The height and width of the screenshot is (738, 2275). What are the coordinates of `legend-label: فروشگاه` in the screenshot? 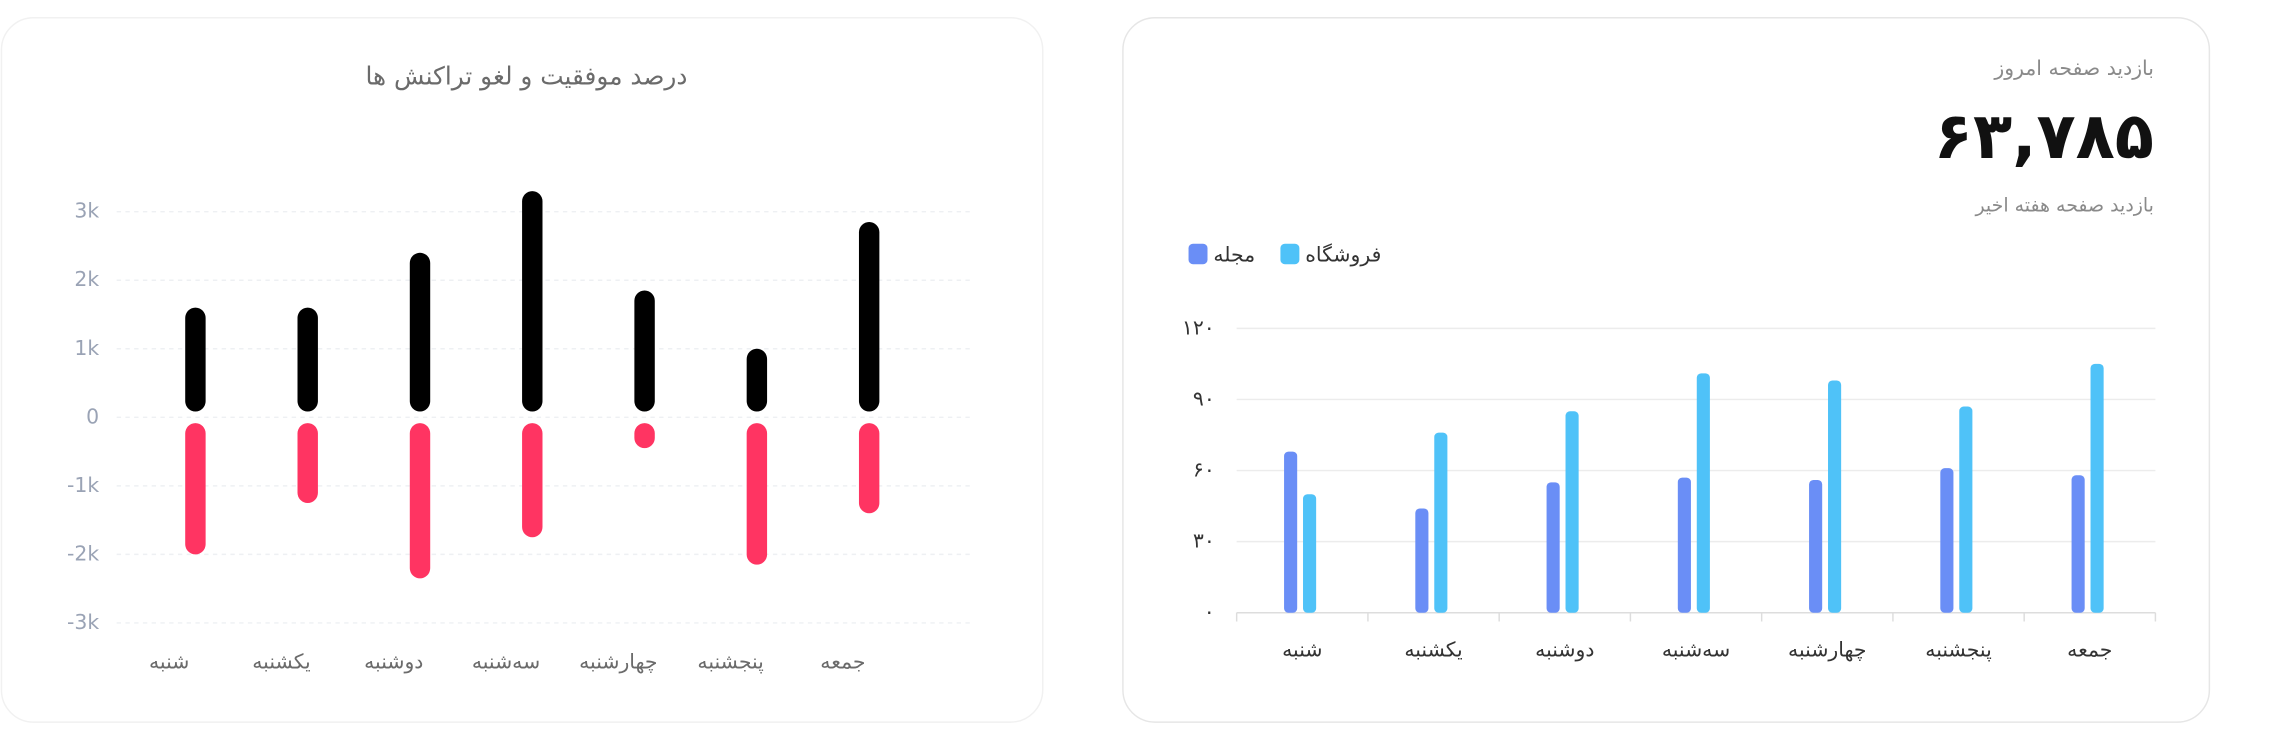 It's located at (1343, 254).